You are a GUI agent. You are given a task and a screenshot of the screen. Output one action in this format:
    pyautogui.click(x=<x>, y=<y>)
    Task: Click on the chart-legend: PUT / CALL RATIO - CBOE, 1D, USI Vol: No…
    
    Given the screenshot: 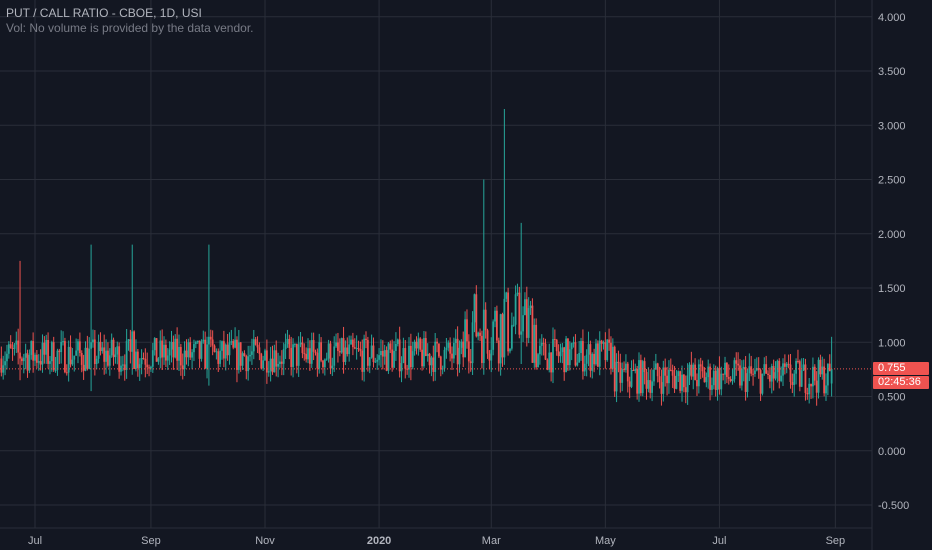 What is the action you would take?
    pyautogui.click(x=129, y=21)
    